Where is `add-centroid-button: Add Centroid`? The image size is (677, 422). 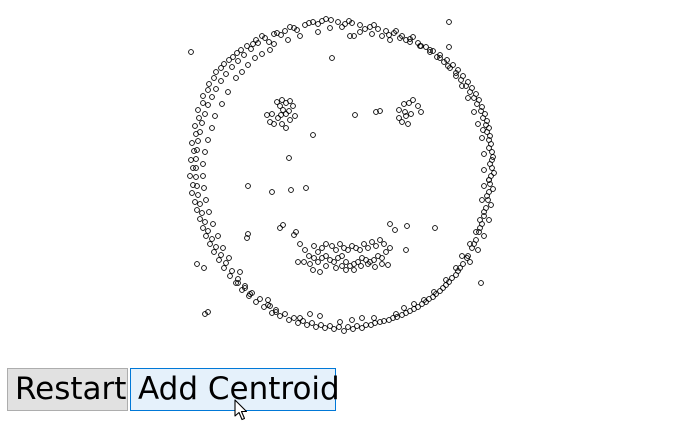 add-centroid-button: Add Centroid is located at coordinates (235, 389).